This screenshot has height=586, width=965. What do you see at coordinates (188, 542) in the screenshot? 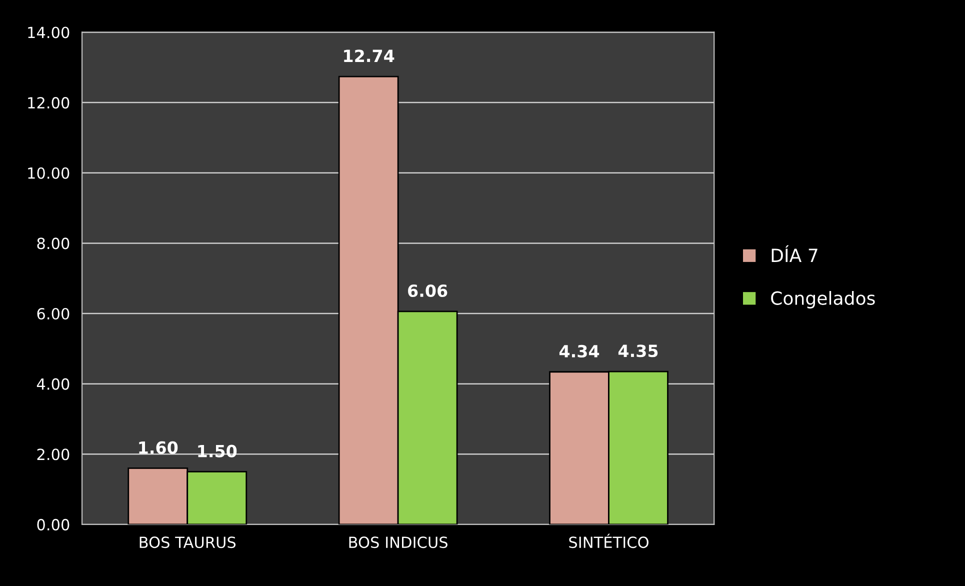
I see `x-tick-label: BOS TAURUS` at bounding box center [188, 542].